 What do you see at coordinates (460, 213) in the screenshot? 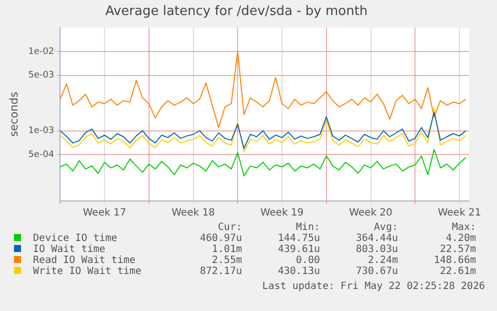
I see `x-tick-label: Week 21` at bounding box center [460, 213].